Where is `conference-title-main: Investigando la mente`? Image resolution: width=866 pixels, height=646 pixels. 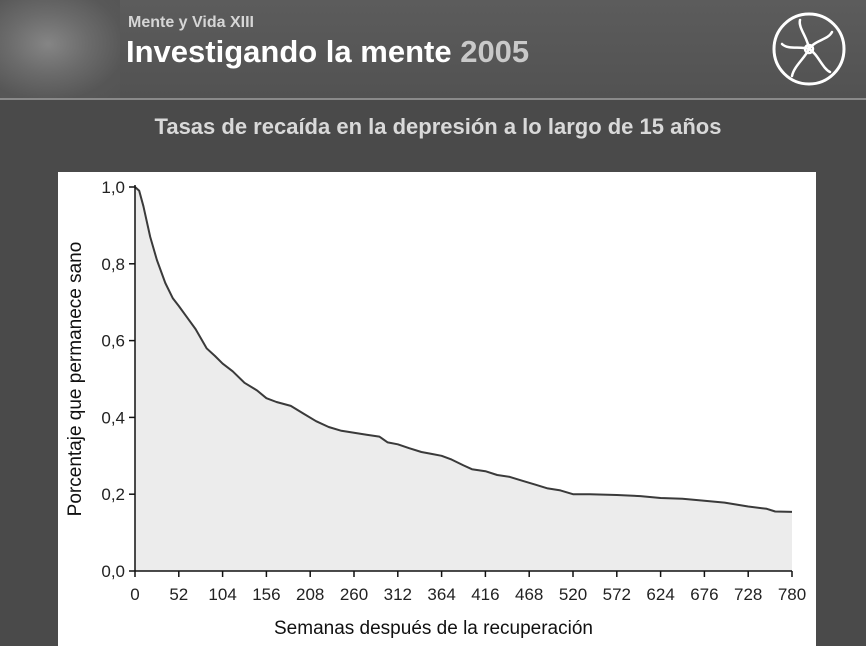 conference-title-main: Investigando la mente is located at coordinates (289, 51).